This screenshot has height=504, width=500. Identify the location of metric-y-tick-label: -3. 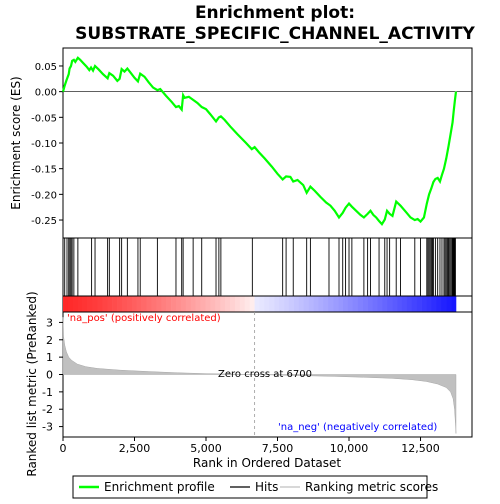
(47, 427).